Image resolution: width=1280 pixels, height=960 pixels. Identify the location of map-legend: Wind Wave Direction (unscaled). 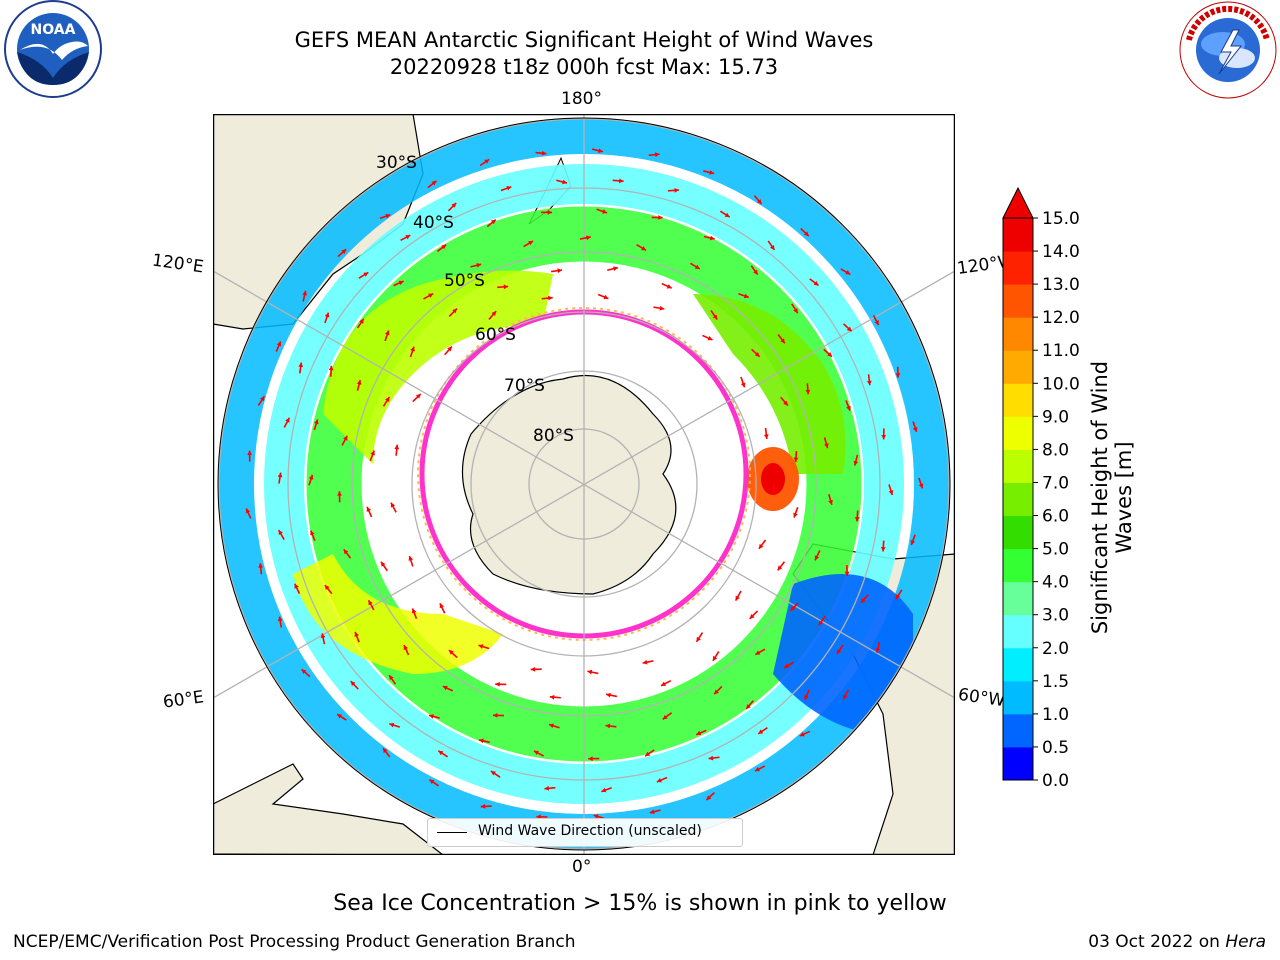
(585, 832).